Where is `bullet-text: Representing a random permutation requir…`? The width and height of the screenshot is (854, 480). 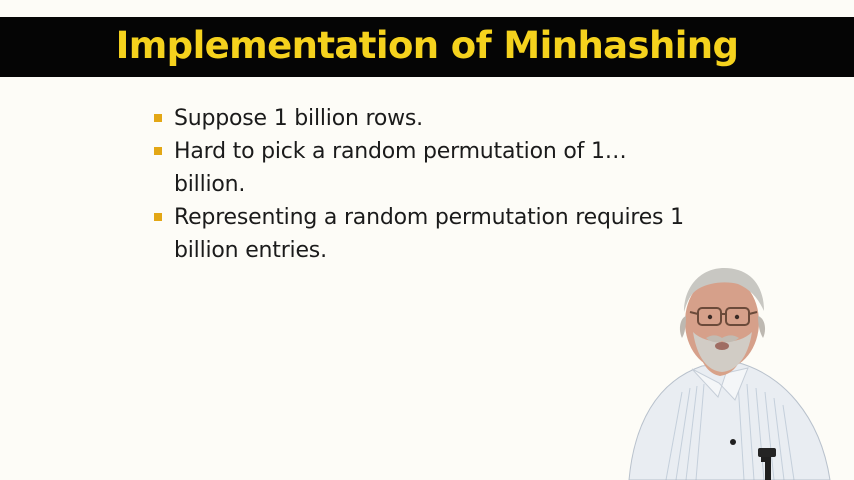 bullet-text: Representing a random permutation requir… is located at coordinates (429, 234).